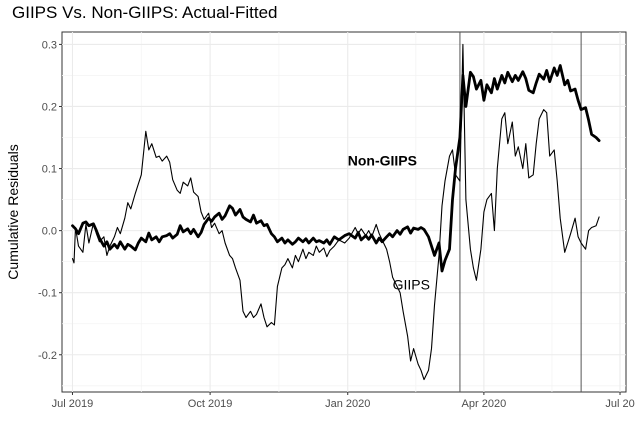 This screenshot has height=437, width=635. What do you see at coordinates (50, 200) in the screenshot?
I see `y-axis: -0.2 -0.1 0.0 0.1 0.2 0.3` at bounding box center [50, 200].